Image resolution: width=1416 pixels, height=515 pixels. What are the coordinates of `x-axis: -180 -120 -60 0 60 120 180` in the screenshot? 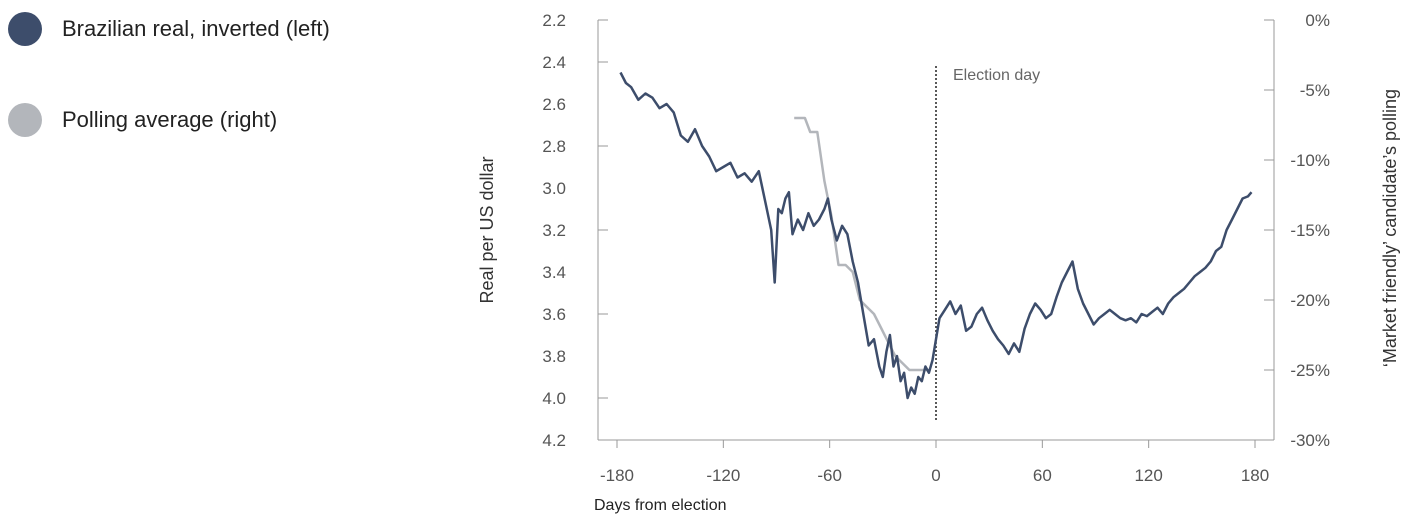 It's located at (934, 462).